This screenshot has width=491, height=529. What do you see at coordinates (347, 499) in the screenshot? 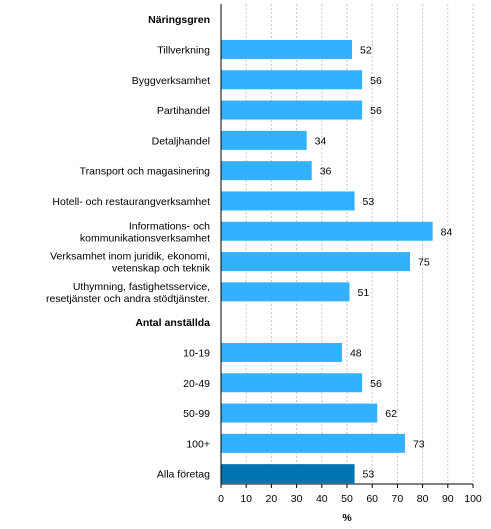
I see `x-tick-label-50: 50` at bounding box center [347, 499].